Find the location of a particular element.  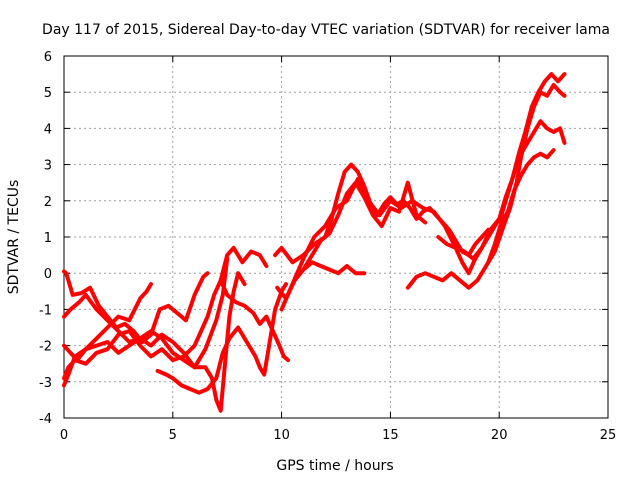

y-tick-label: 0 is located at coordinates (48, 274).